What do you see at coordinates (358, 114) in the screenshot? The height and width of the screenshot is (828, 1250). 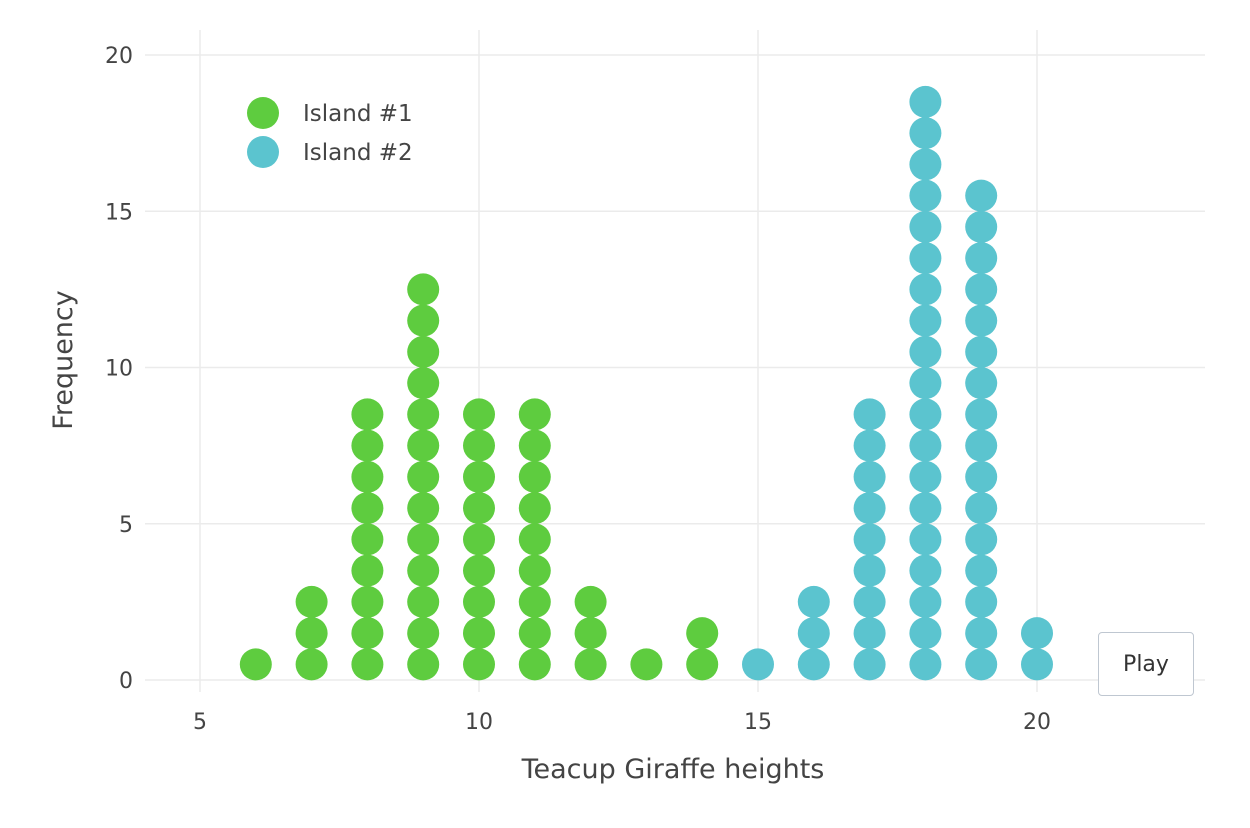 I see `legend-label-island-1: Island #1` at bounding box center [358, 114].